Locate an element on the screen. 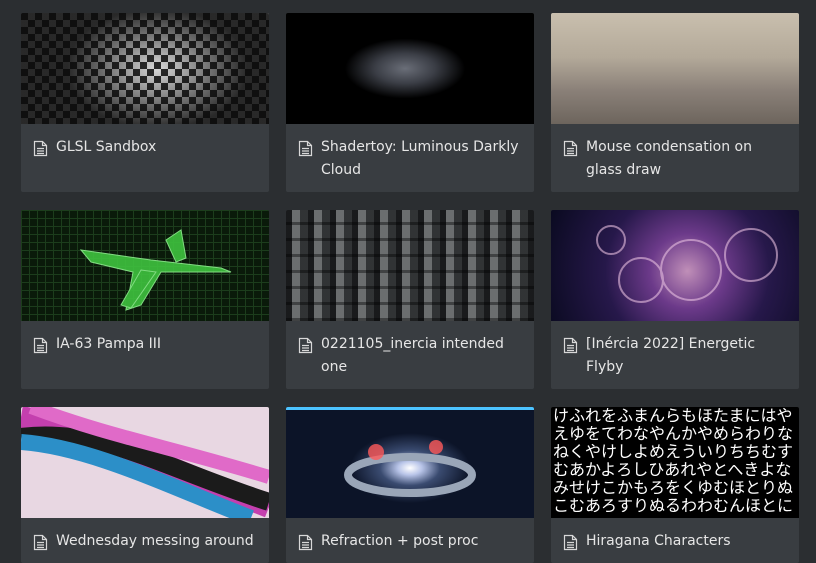 Image resolution: width=816 pixels, height=563 pixels. project-card: [Inércia 2022] Energetic Flyby is located at coordinates (675, 299).